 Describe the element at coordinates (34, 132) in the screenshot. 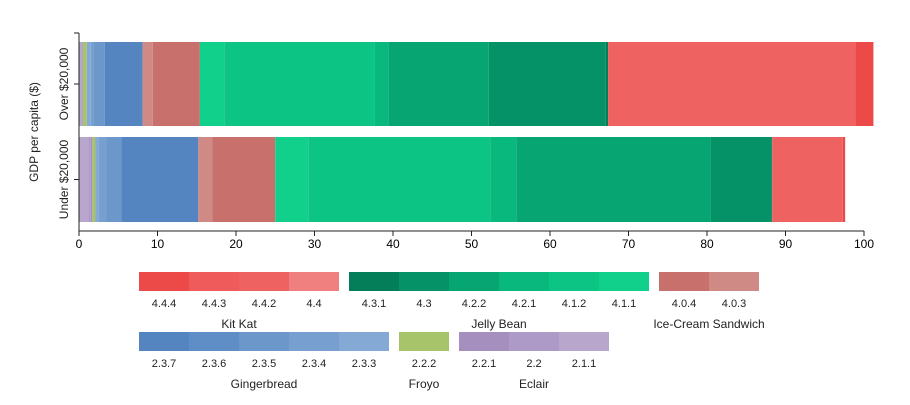

I see `y-axis-title: GDP per capita ($)` at that location.